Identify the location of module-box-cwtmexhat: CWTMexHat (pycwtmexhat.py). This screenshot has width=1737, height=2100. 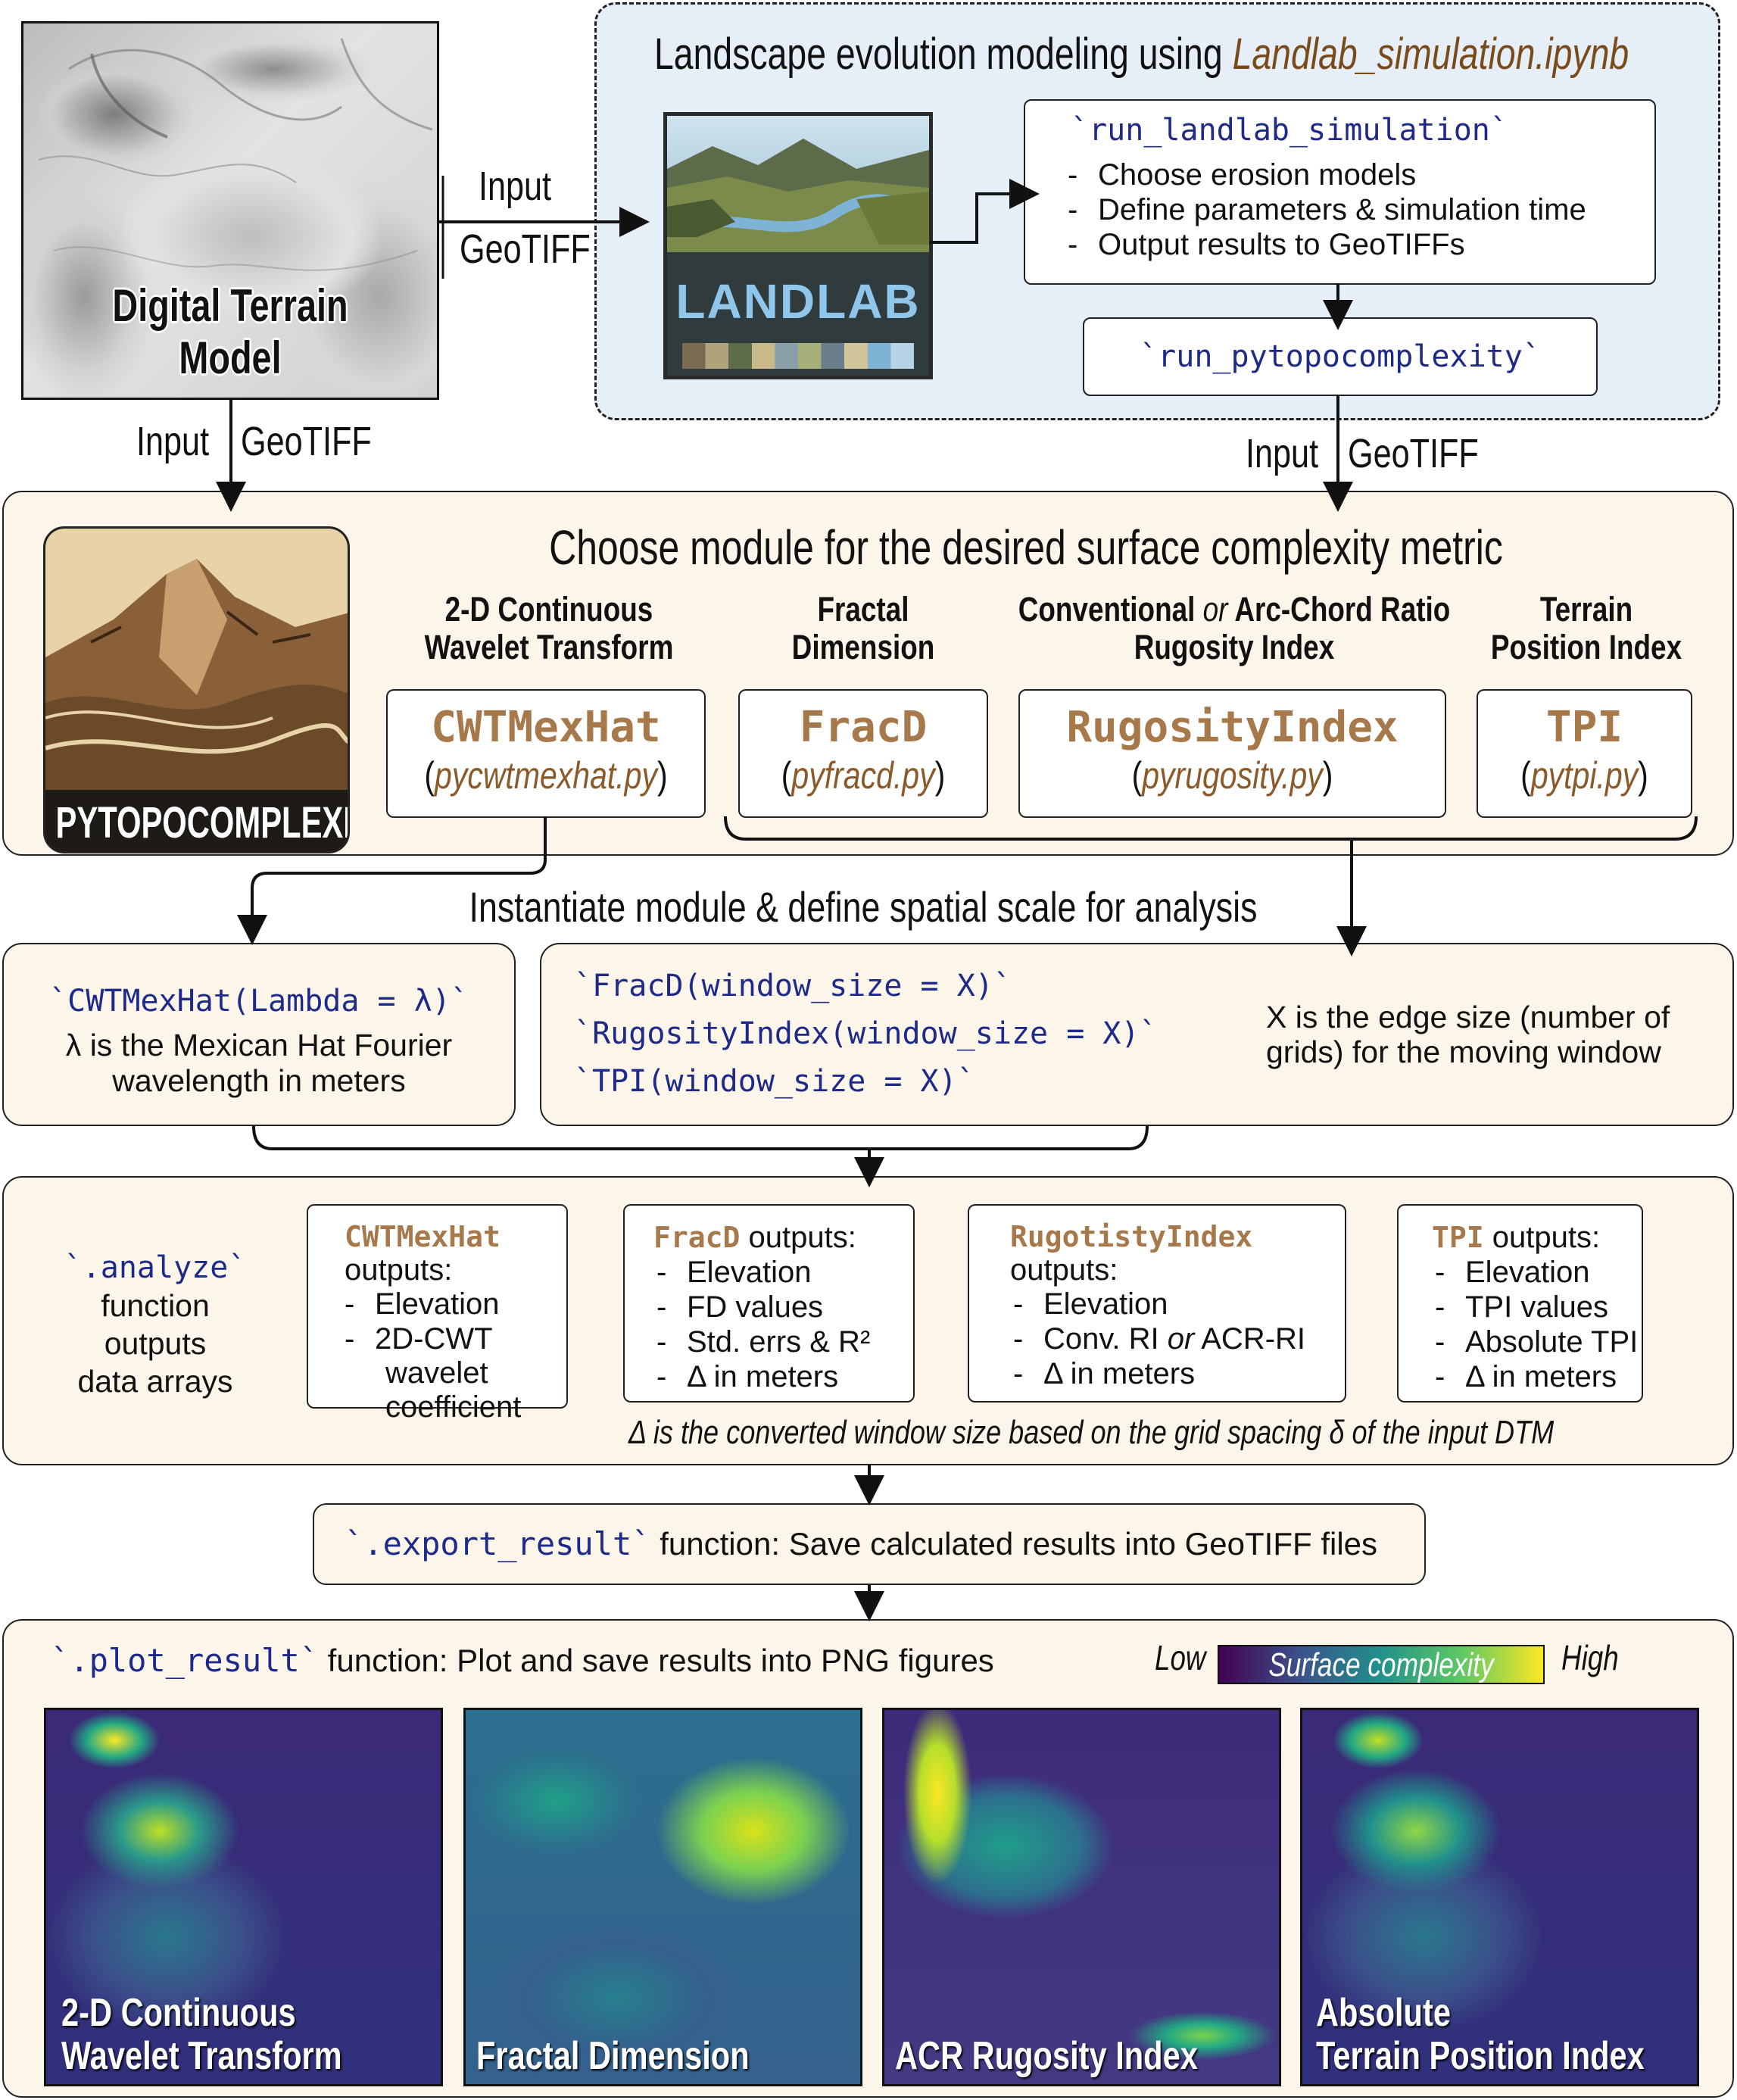
(546, 753).